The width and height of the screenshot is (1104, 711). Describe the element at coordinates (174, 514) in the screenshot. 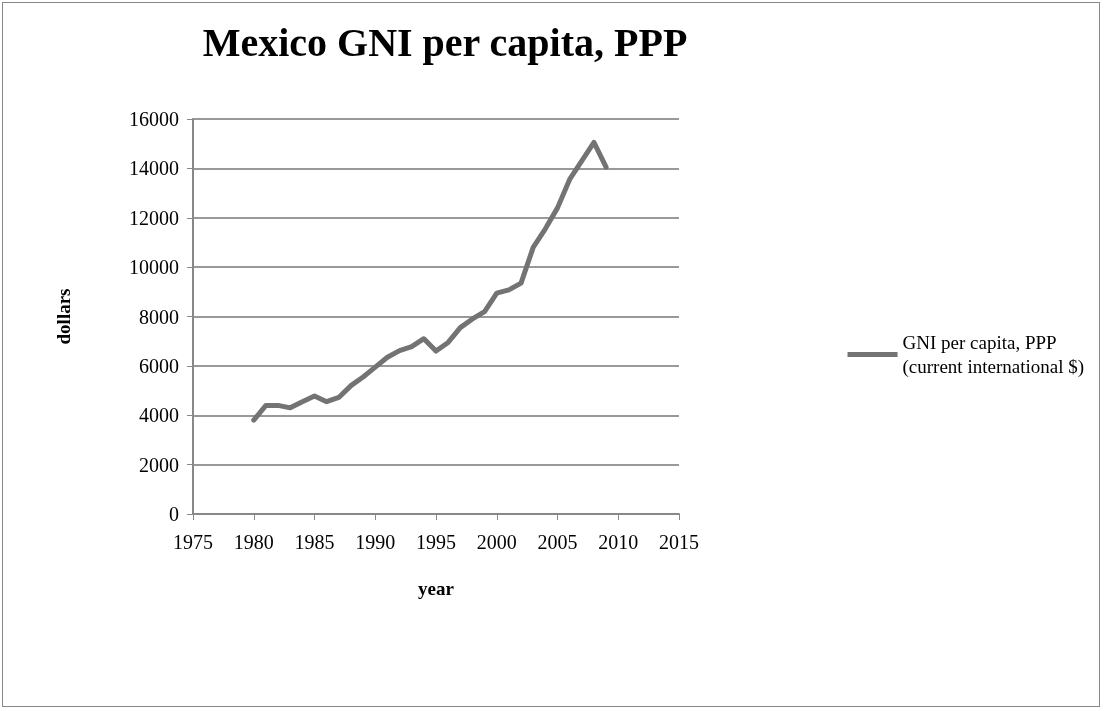

I see `y-tick-label: 0` at that location.